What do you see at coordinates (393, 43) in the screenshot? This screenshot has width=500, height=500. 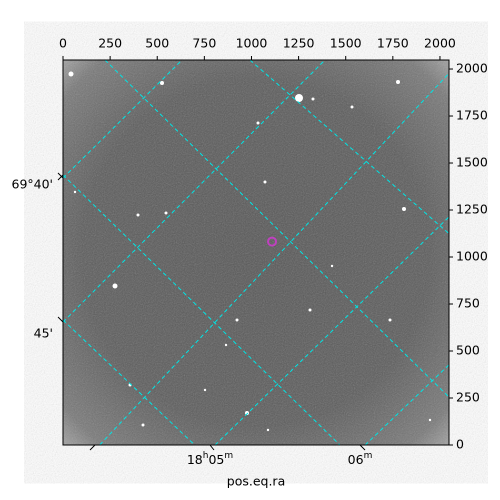 I see `x-tick-label: 1750` at bounding box center [393, 43].